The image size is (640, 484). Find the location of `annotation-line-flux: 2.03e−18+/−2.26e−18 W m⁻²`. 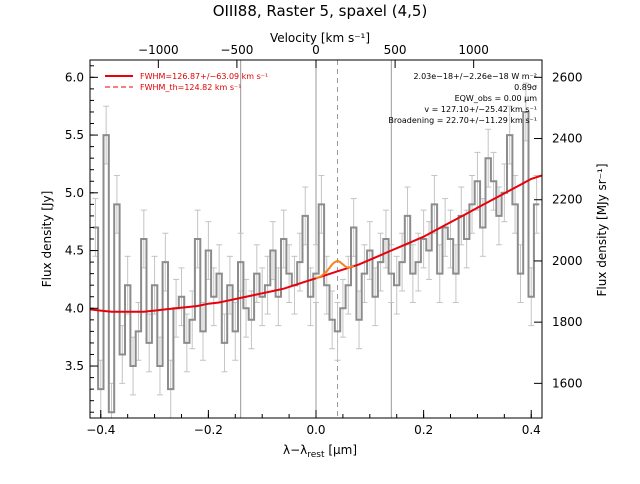

annotation-line-flux: 2.03e−18+/−2.26e−18 W m⁻² is located at coordinates (475, 76).